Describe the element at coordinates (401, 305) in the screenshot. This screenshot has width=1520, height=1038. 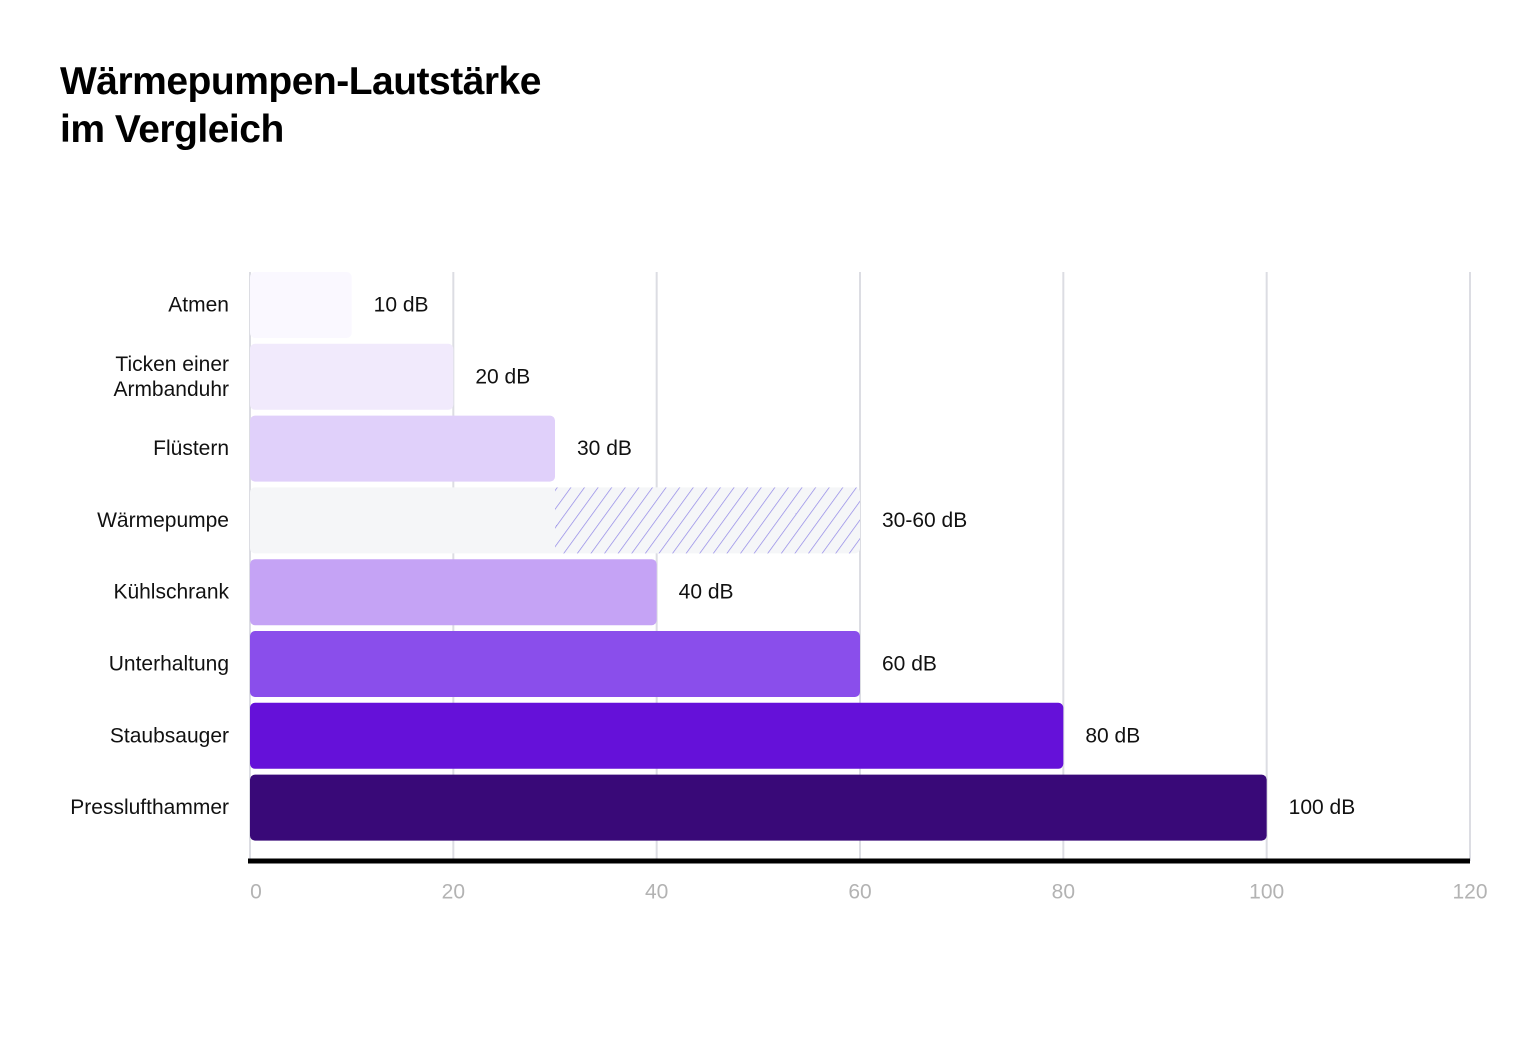
I see `value-label-0: 10 dB` at that location.